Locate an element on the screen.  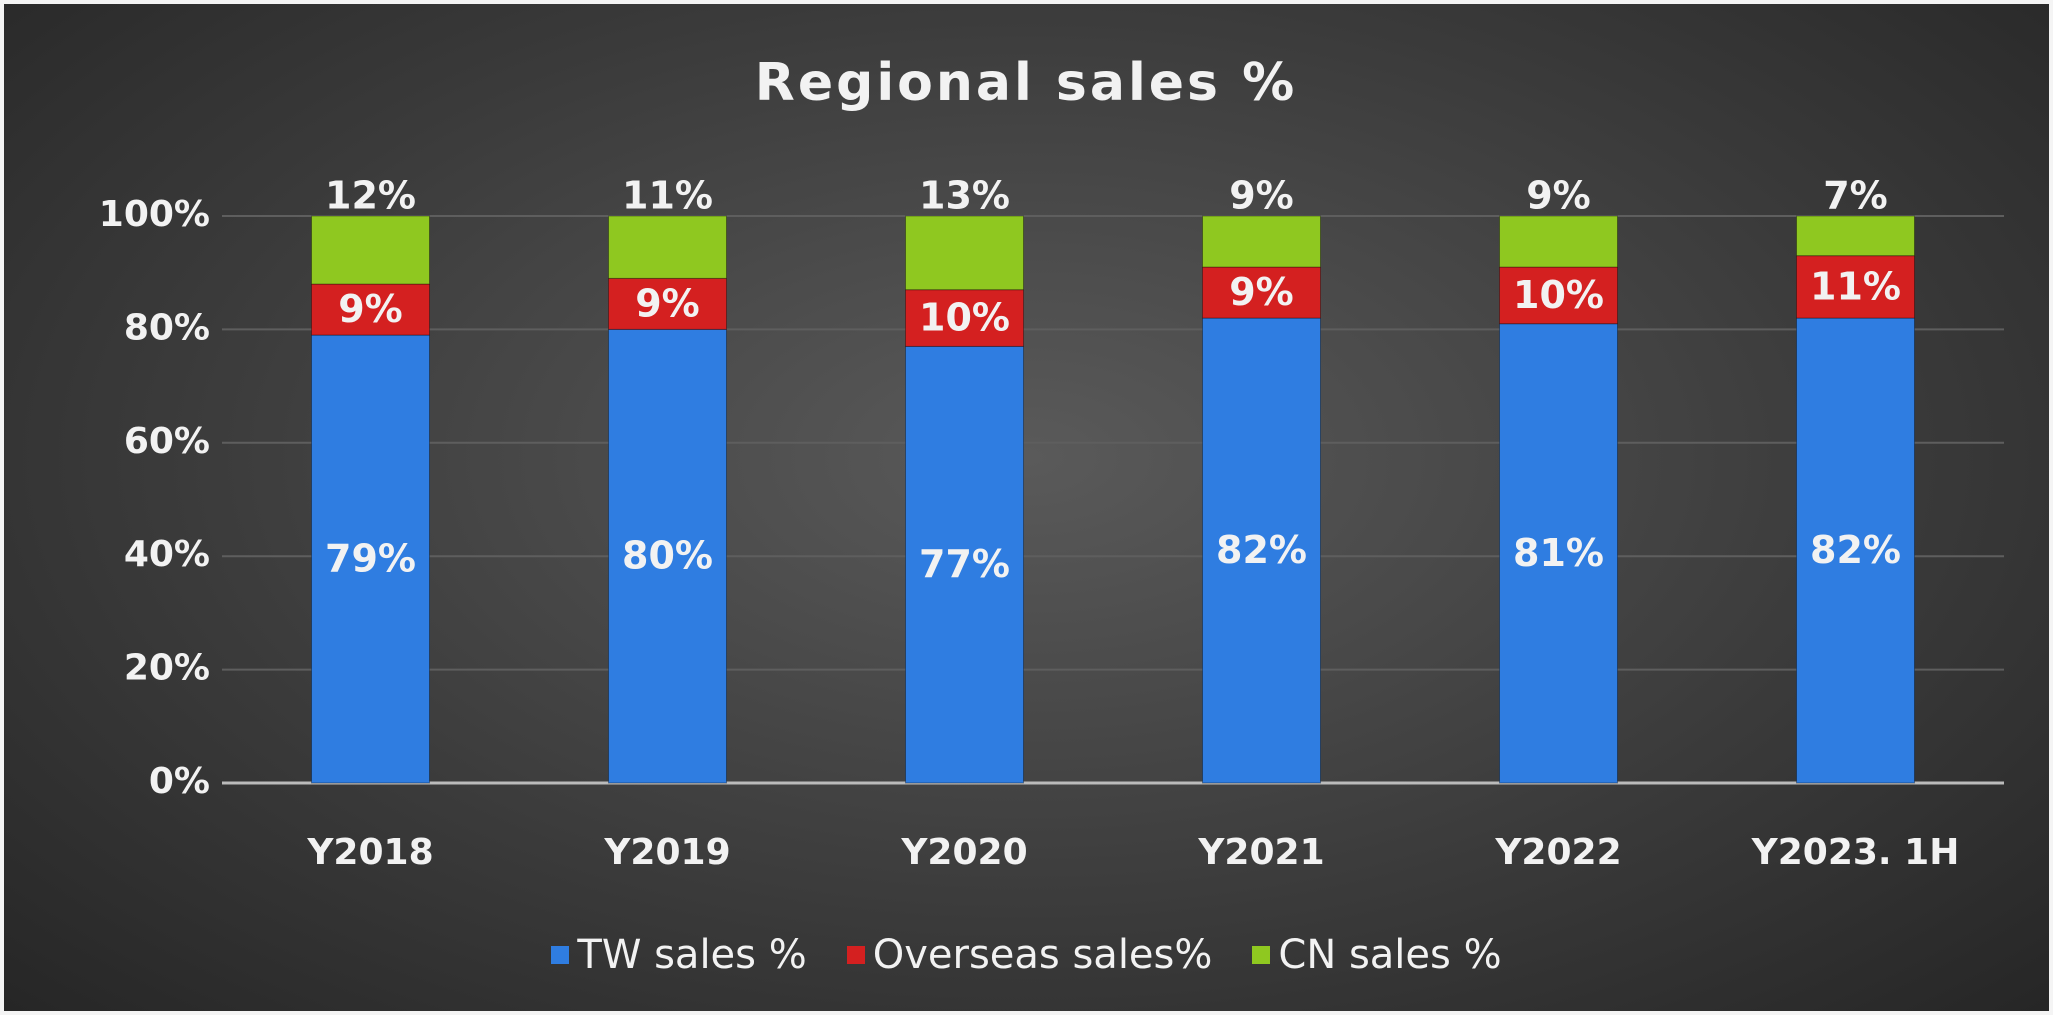
legend-item: CN sales % is located at coordinates (1377, 955).